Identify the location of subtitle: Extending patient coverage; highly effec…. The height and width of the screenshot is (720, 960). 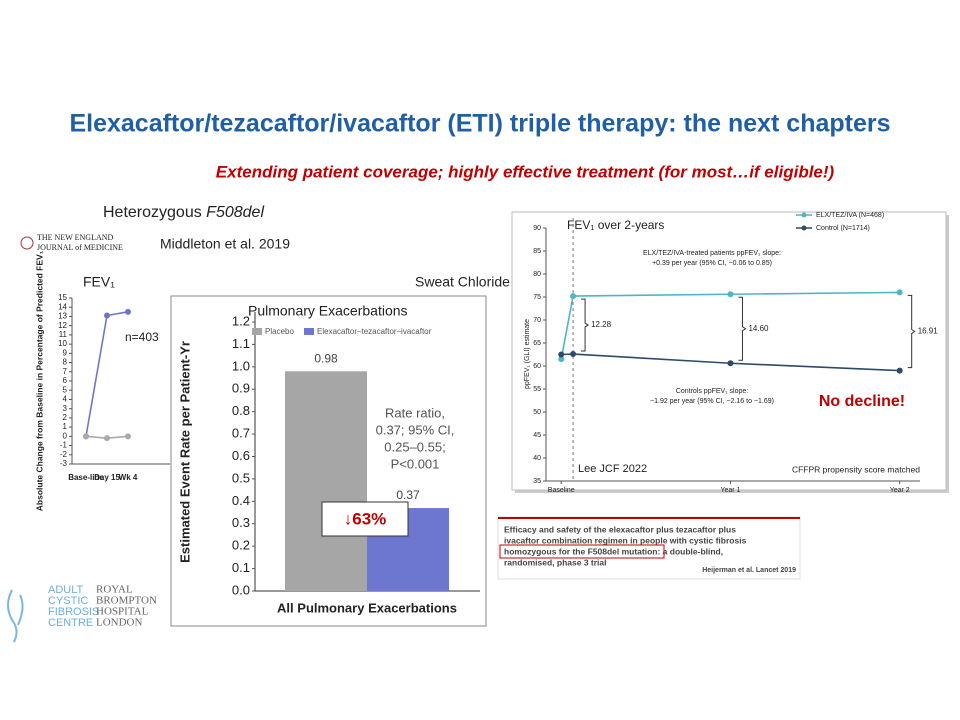
(525, 171).